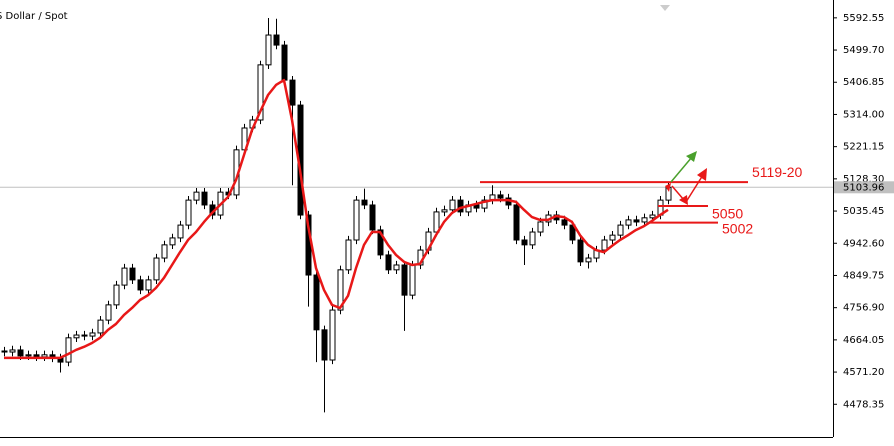 This screenshot has width=894, height=446. What do you see at coordinates (863, 275) in the screenshot?
I see `y-tick-label: 4849.75` at bounding box center [863, 275].